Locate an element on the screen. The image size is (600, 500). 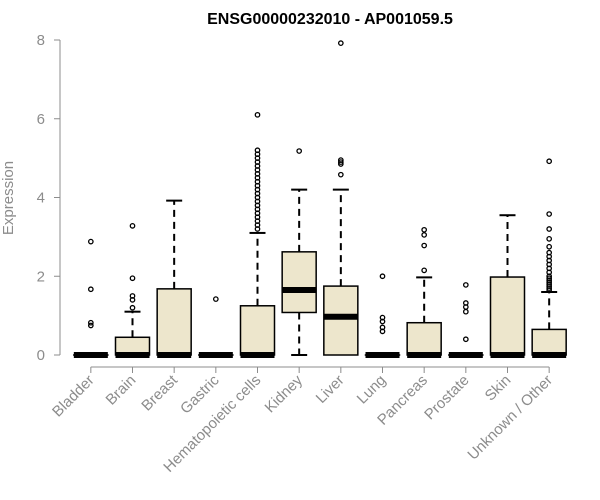
box-unknown-other is located at coordinates (549, 258).